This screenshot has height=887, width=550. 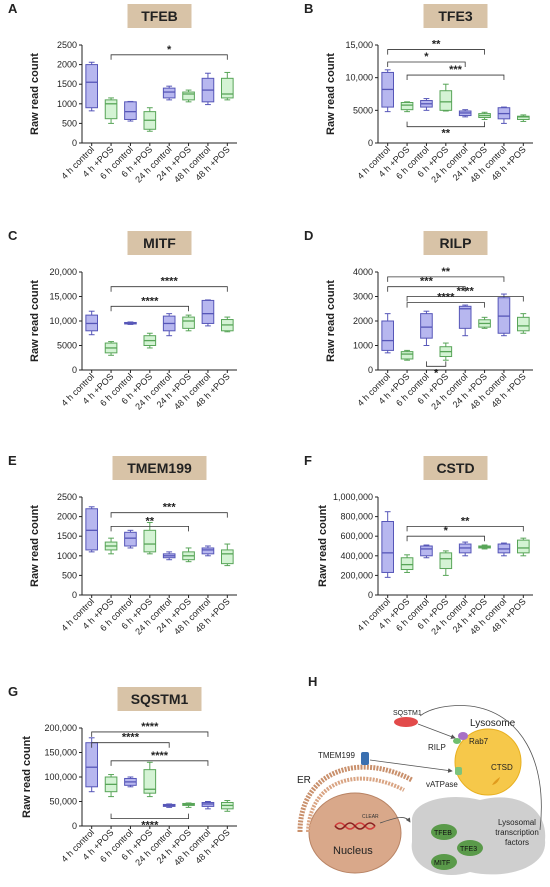 What do you see at coordinates (479, 741) in the screenshot?
I see `rab7-label: Rab7` at bounding box center [479, 741].